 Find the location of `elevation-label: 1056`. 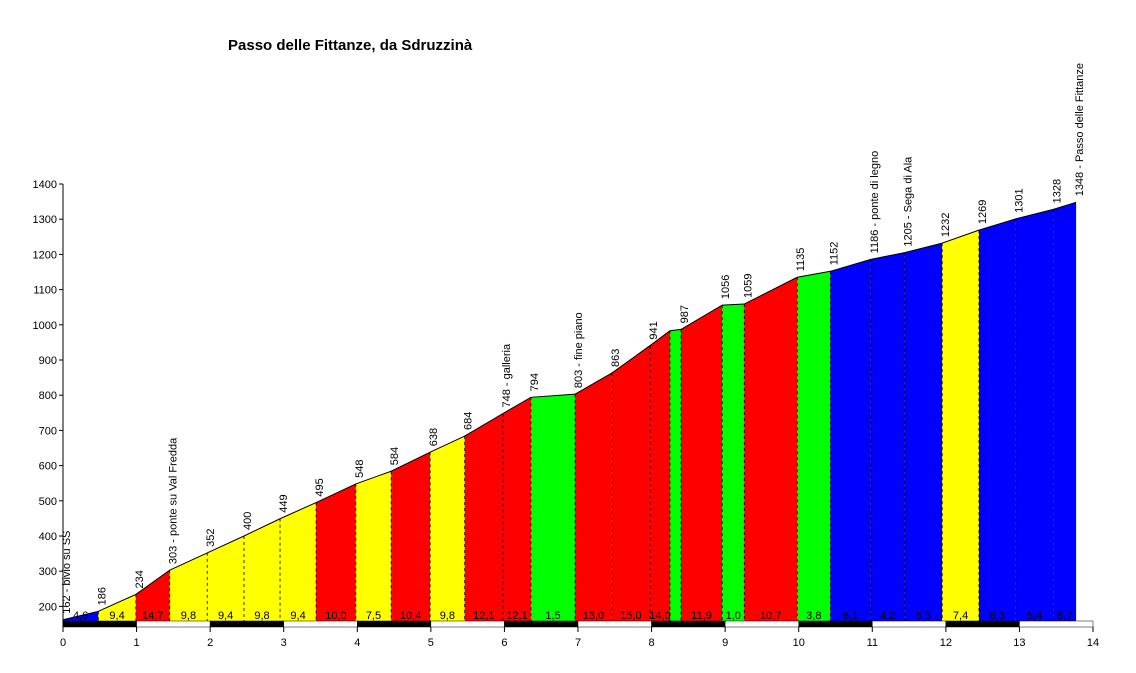

elevation-label: 1056 is located at coordinates (726, 287).